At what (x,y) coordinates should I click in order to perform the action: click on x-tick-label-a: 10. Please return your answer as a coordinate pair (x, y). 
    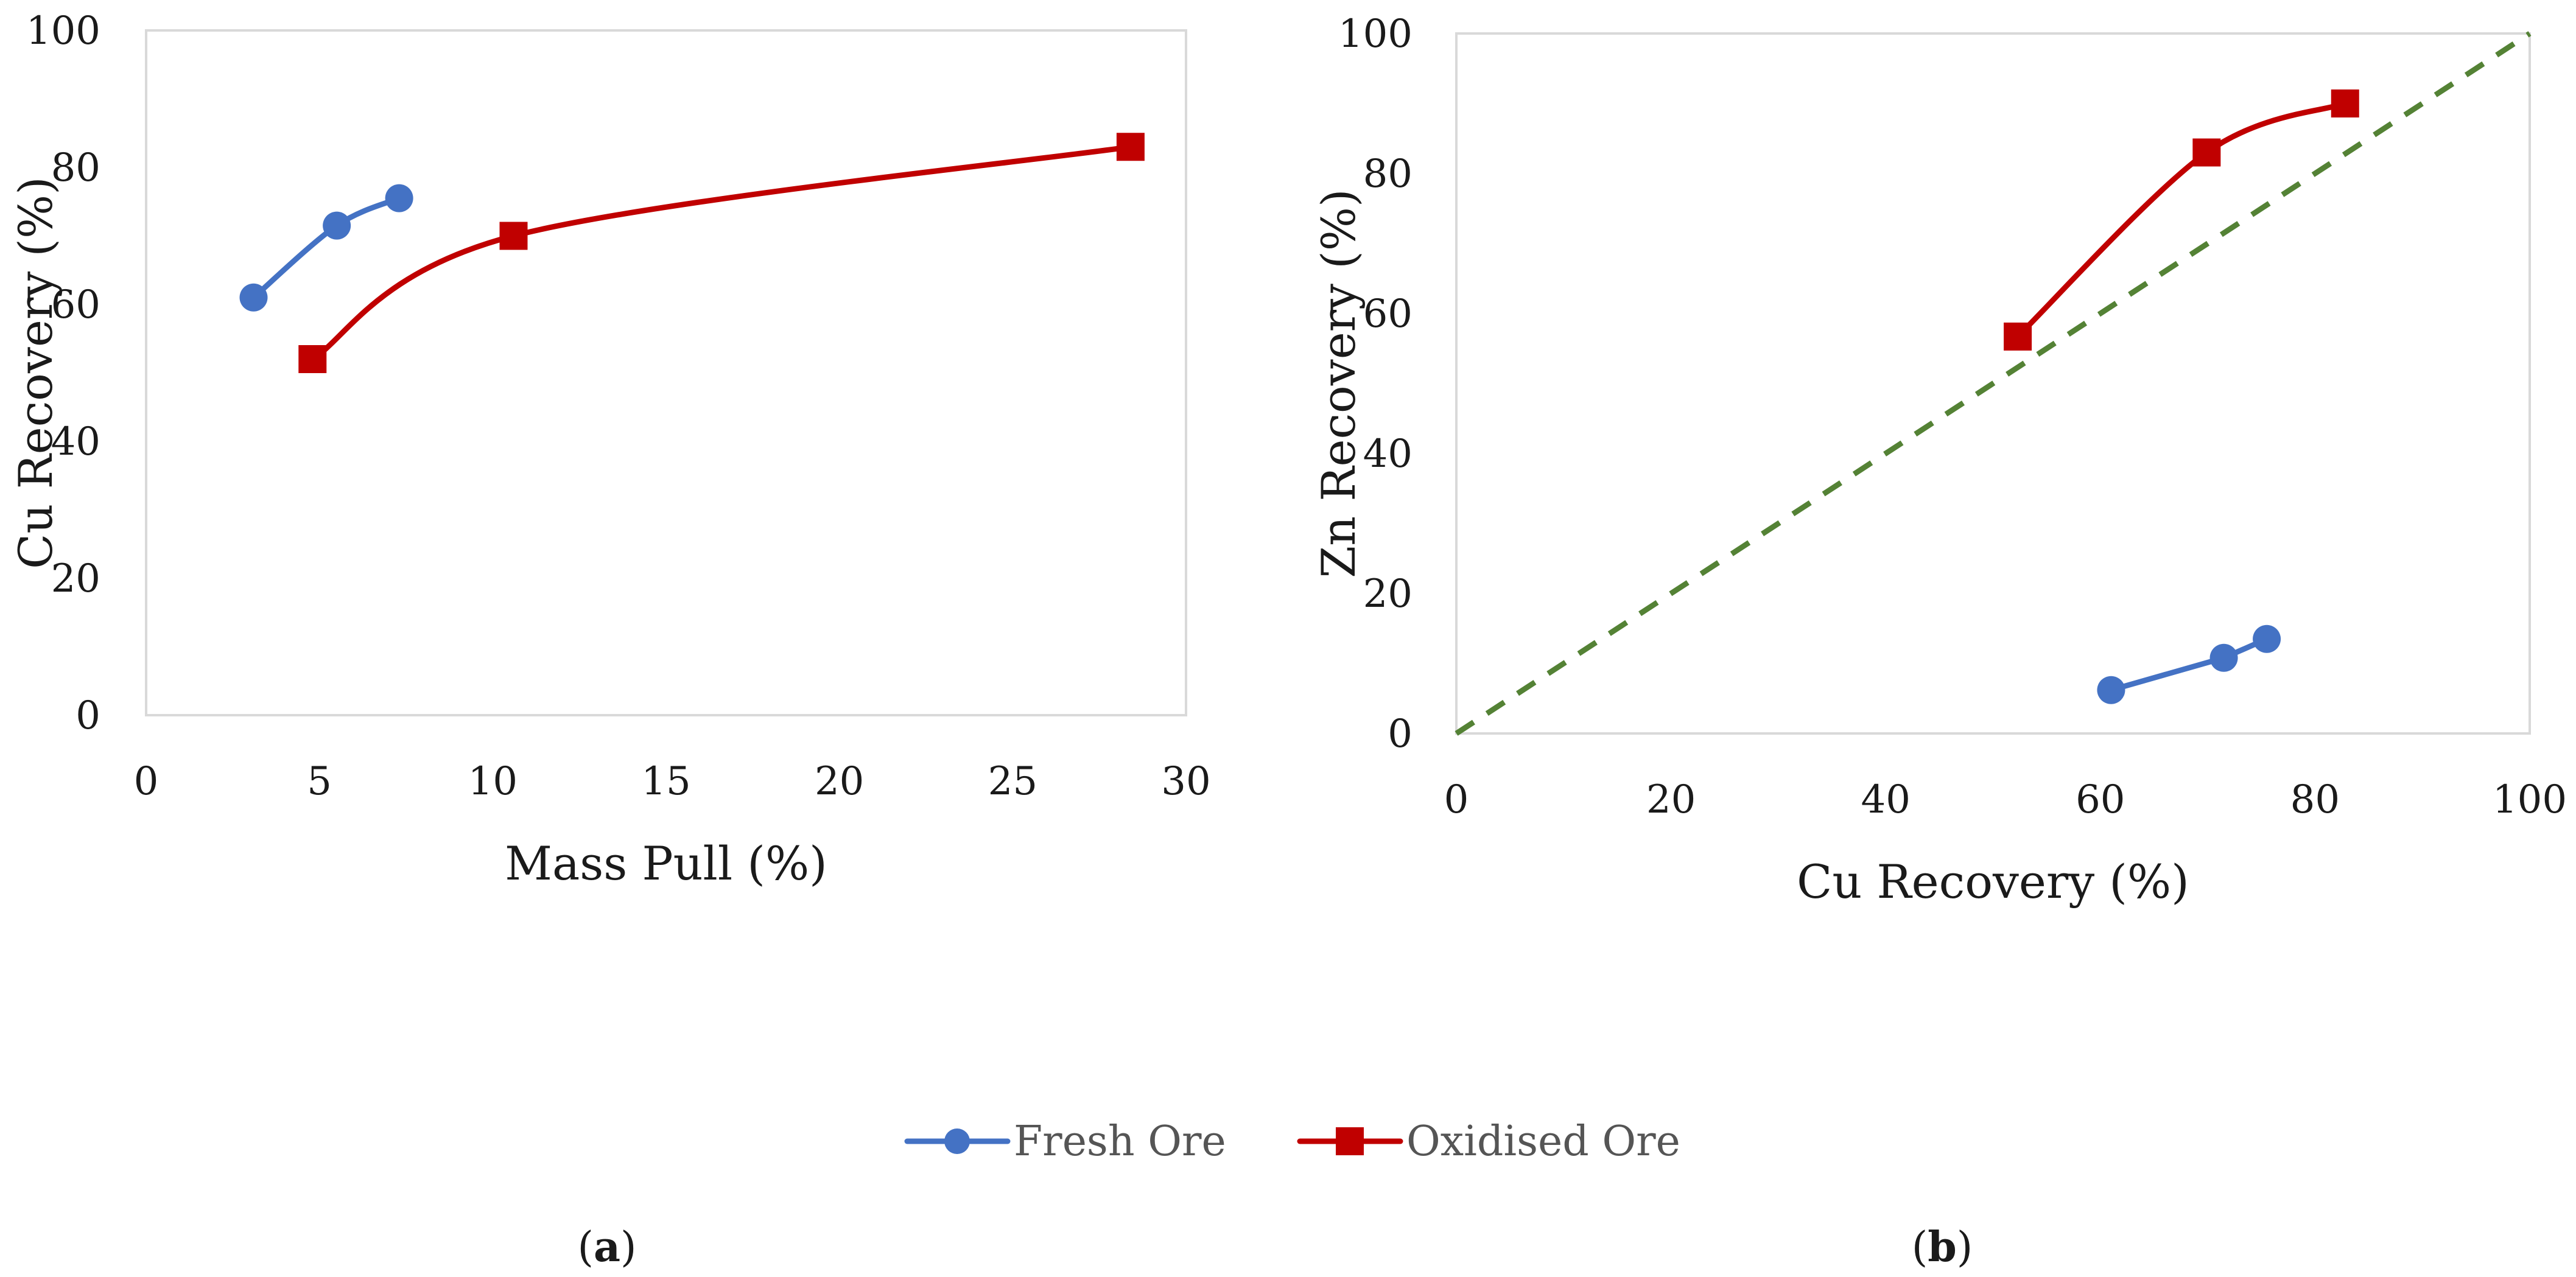
    Looking at the image, I should click on (493, 781).